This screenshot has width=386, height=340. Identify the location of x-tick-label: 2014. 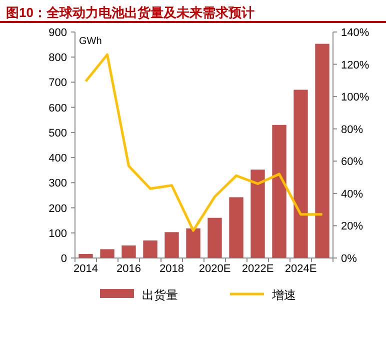
(86, 269).